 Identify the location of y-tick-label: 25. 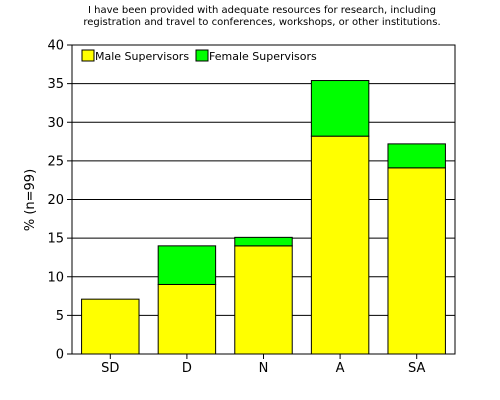
(55, 161).